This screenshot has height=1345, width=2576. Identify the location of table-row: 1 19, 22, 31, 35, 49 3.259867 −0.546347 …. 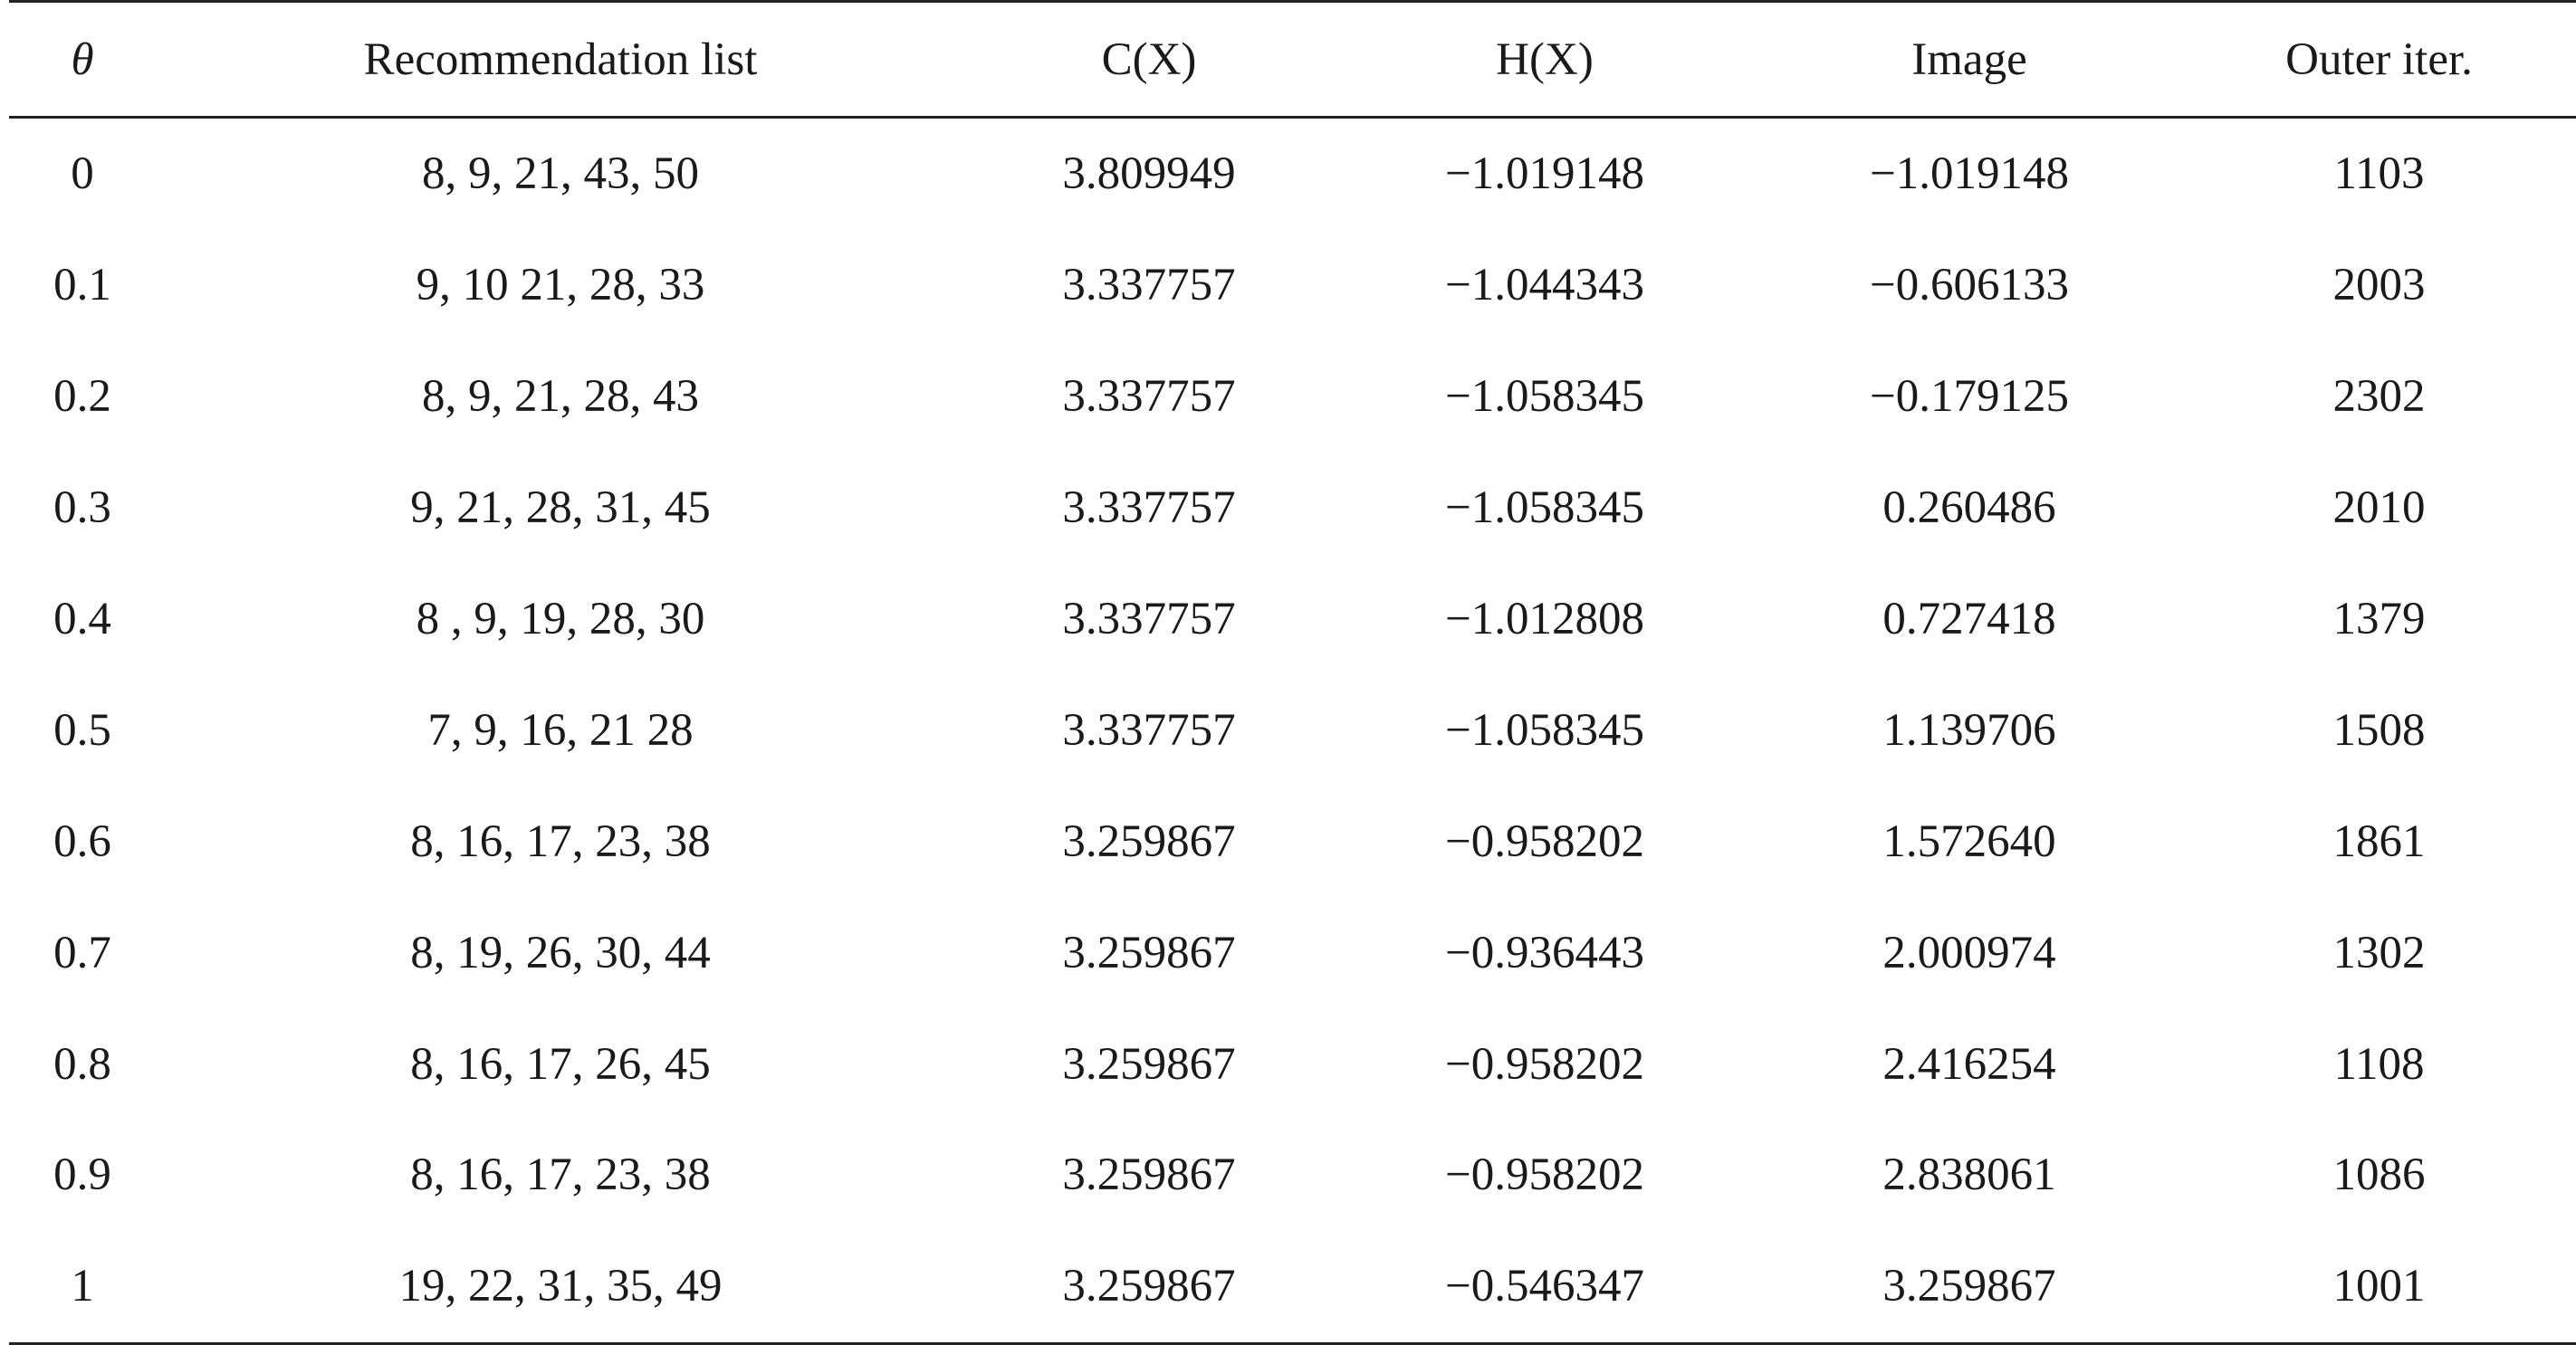
(1292, 1287).